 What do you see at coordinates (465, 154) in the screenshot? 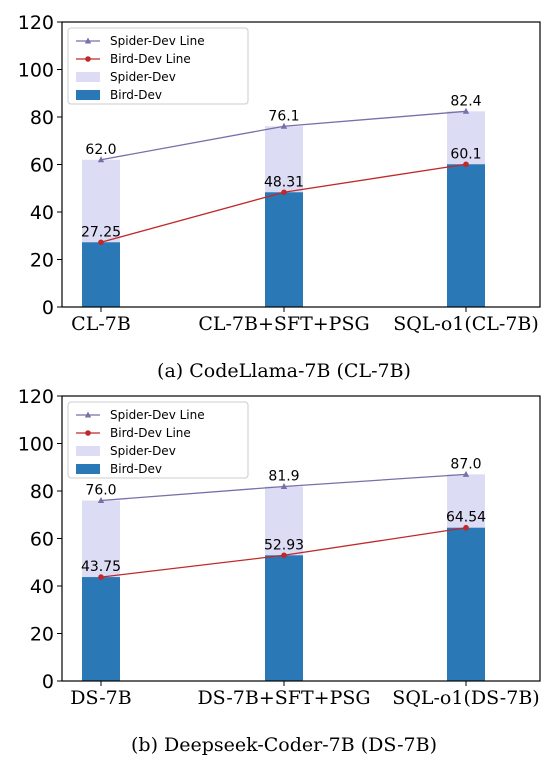
I see `bird-dev-value-label: 60.1` at bounding box center [465, 154].